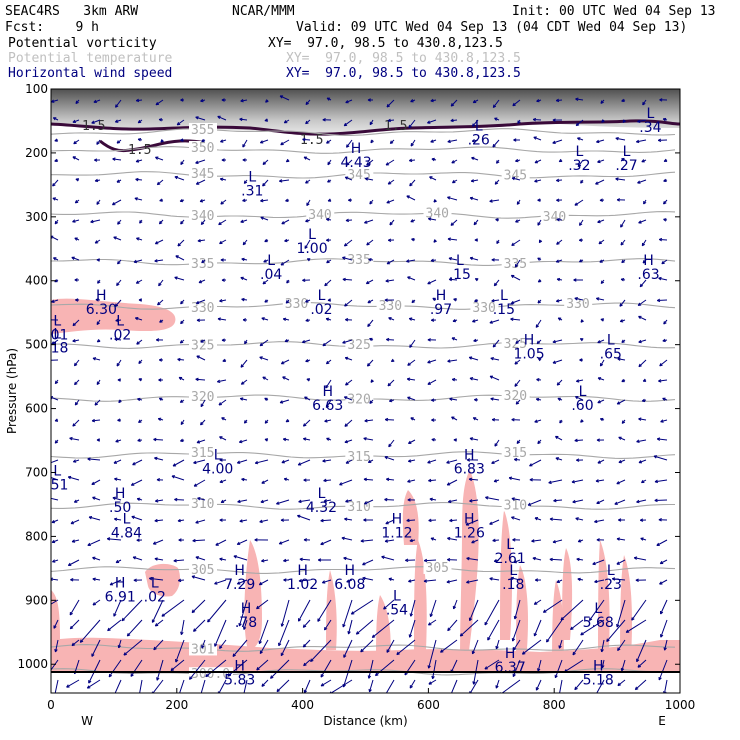 This screenshot has height=740, width=740. What do you see at coordinates (469, 520) in the screenshot?
I see `extremum-type-high: H` at bounding box center [469, 520].